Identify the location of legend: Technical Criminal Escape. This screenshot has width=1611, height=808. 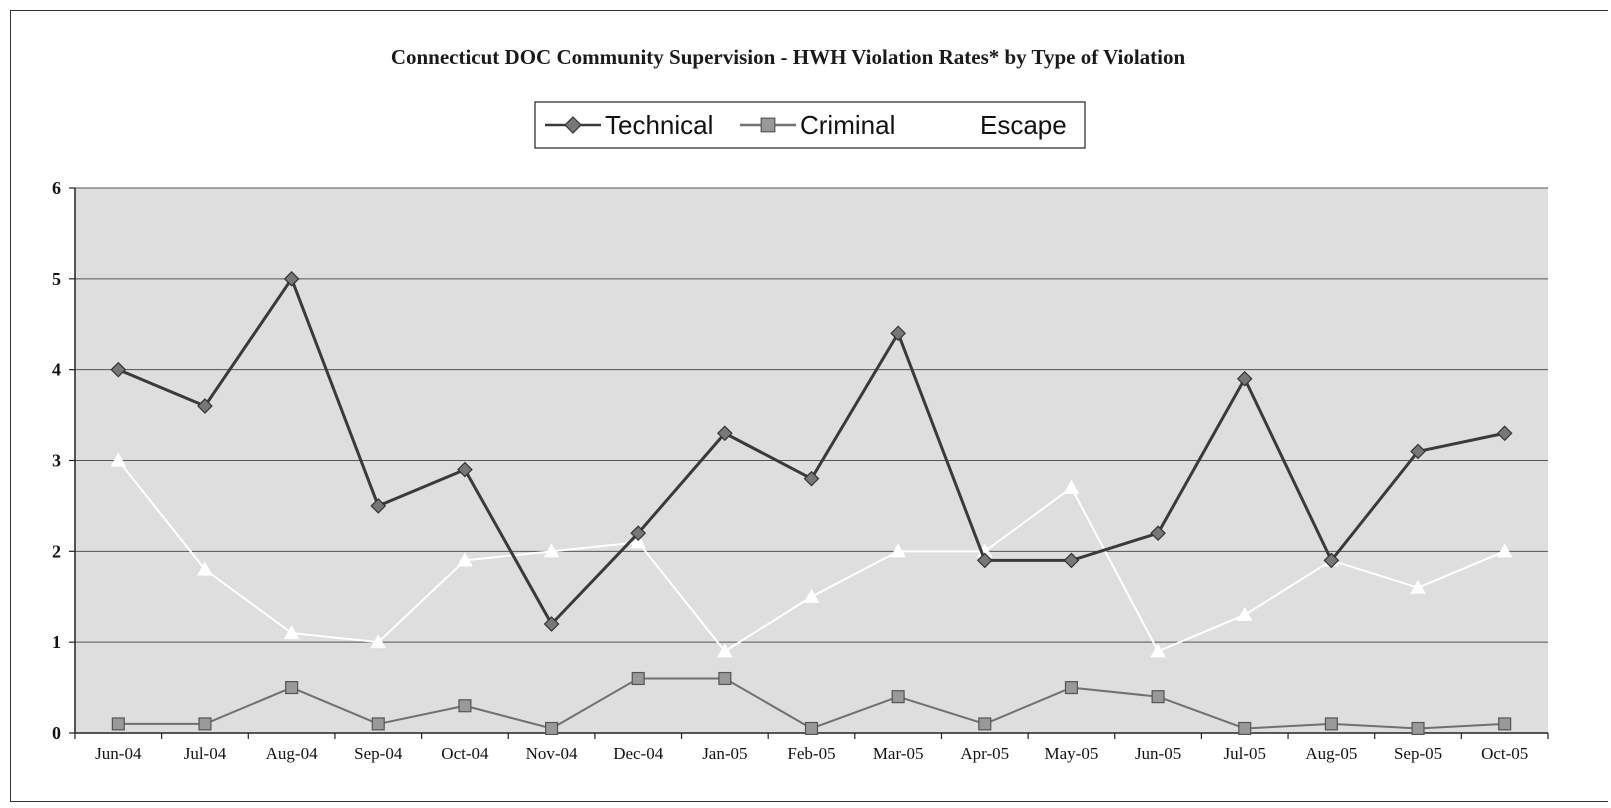
(810, 125).